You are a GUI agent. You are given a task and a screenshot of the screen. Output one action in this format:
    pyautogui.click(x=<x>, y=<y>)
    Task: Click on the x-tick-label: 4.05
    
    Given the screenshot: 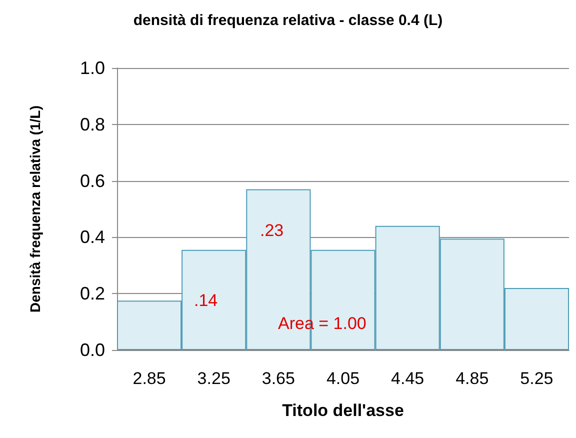 What is the action you would take?
    pyautogui.click(x=343, y=378)
    